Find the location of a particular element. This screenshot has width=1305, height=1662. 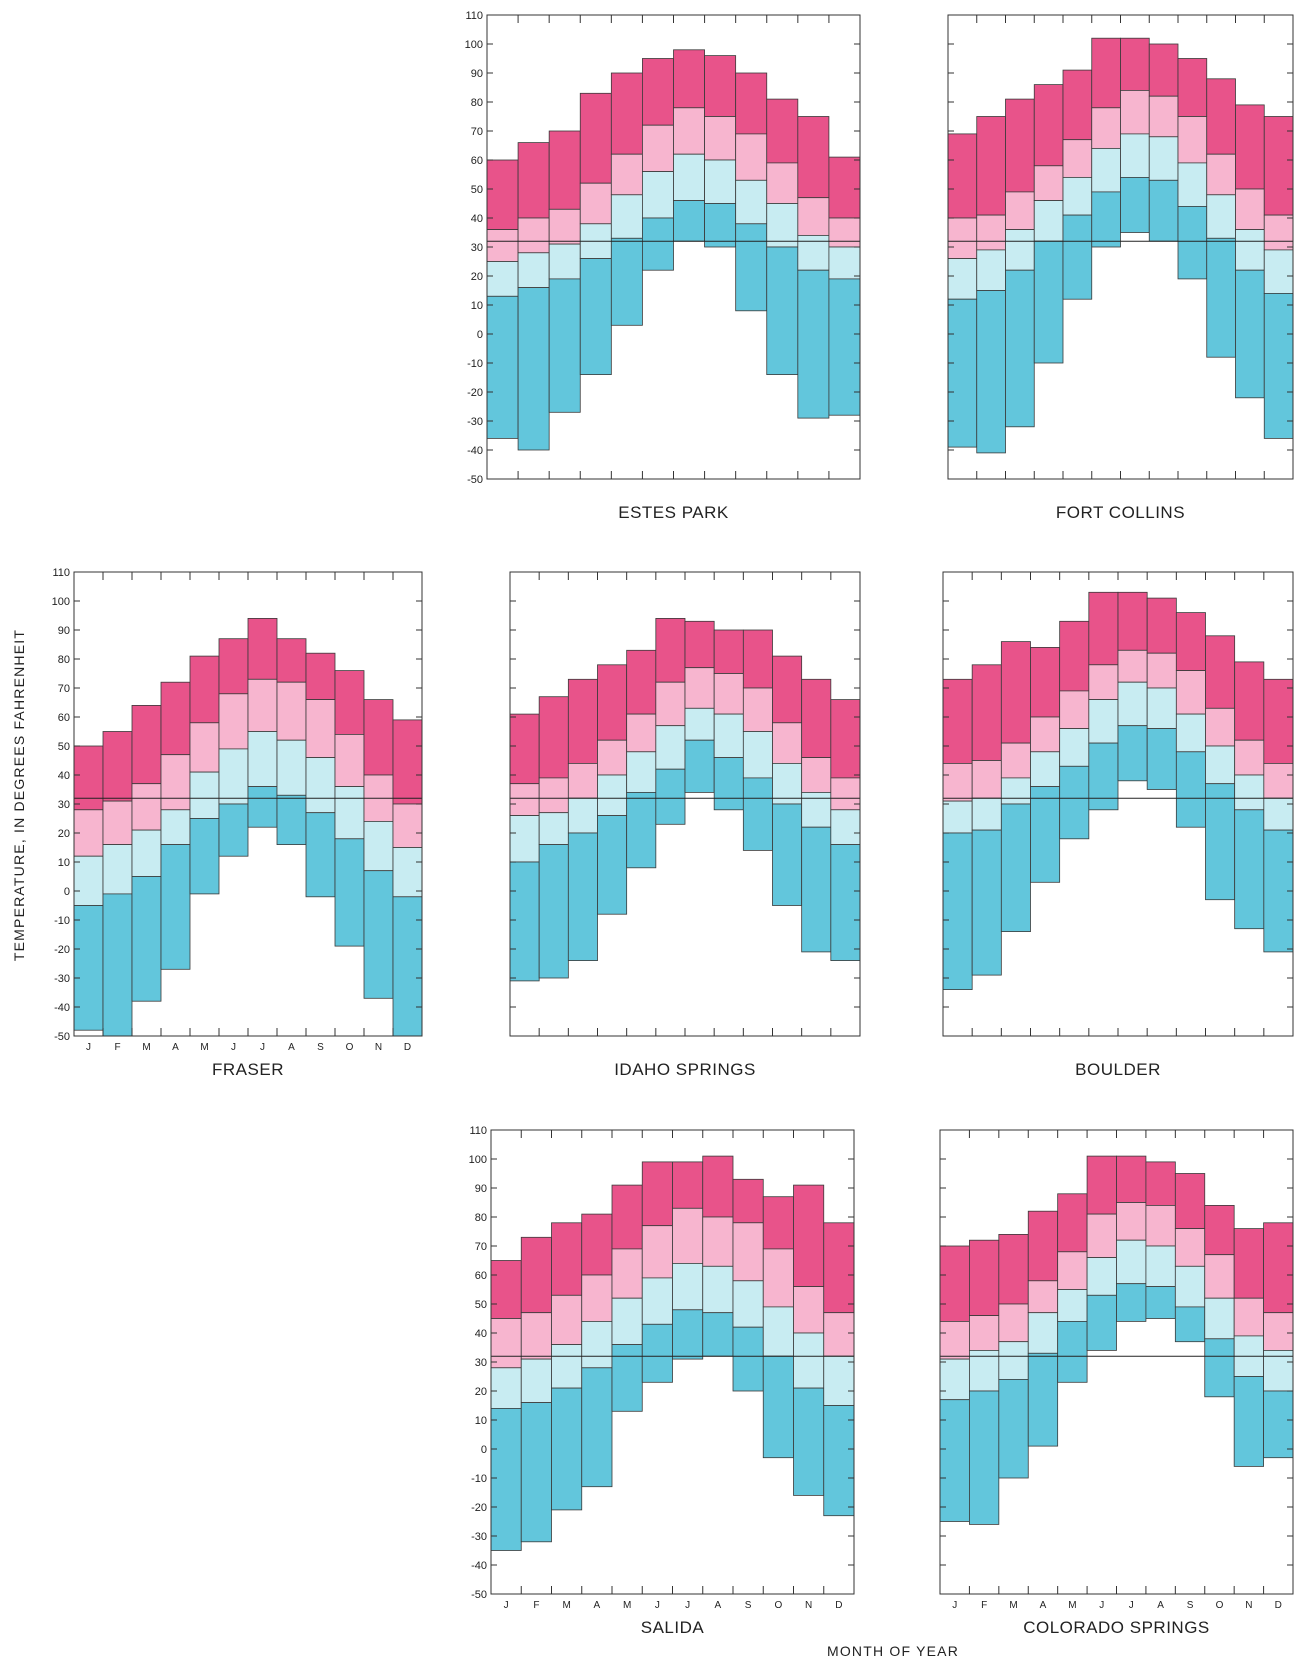

y-tick-label: 110 is located at coordinates (61, 573).